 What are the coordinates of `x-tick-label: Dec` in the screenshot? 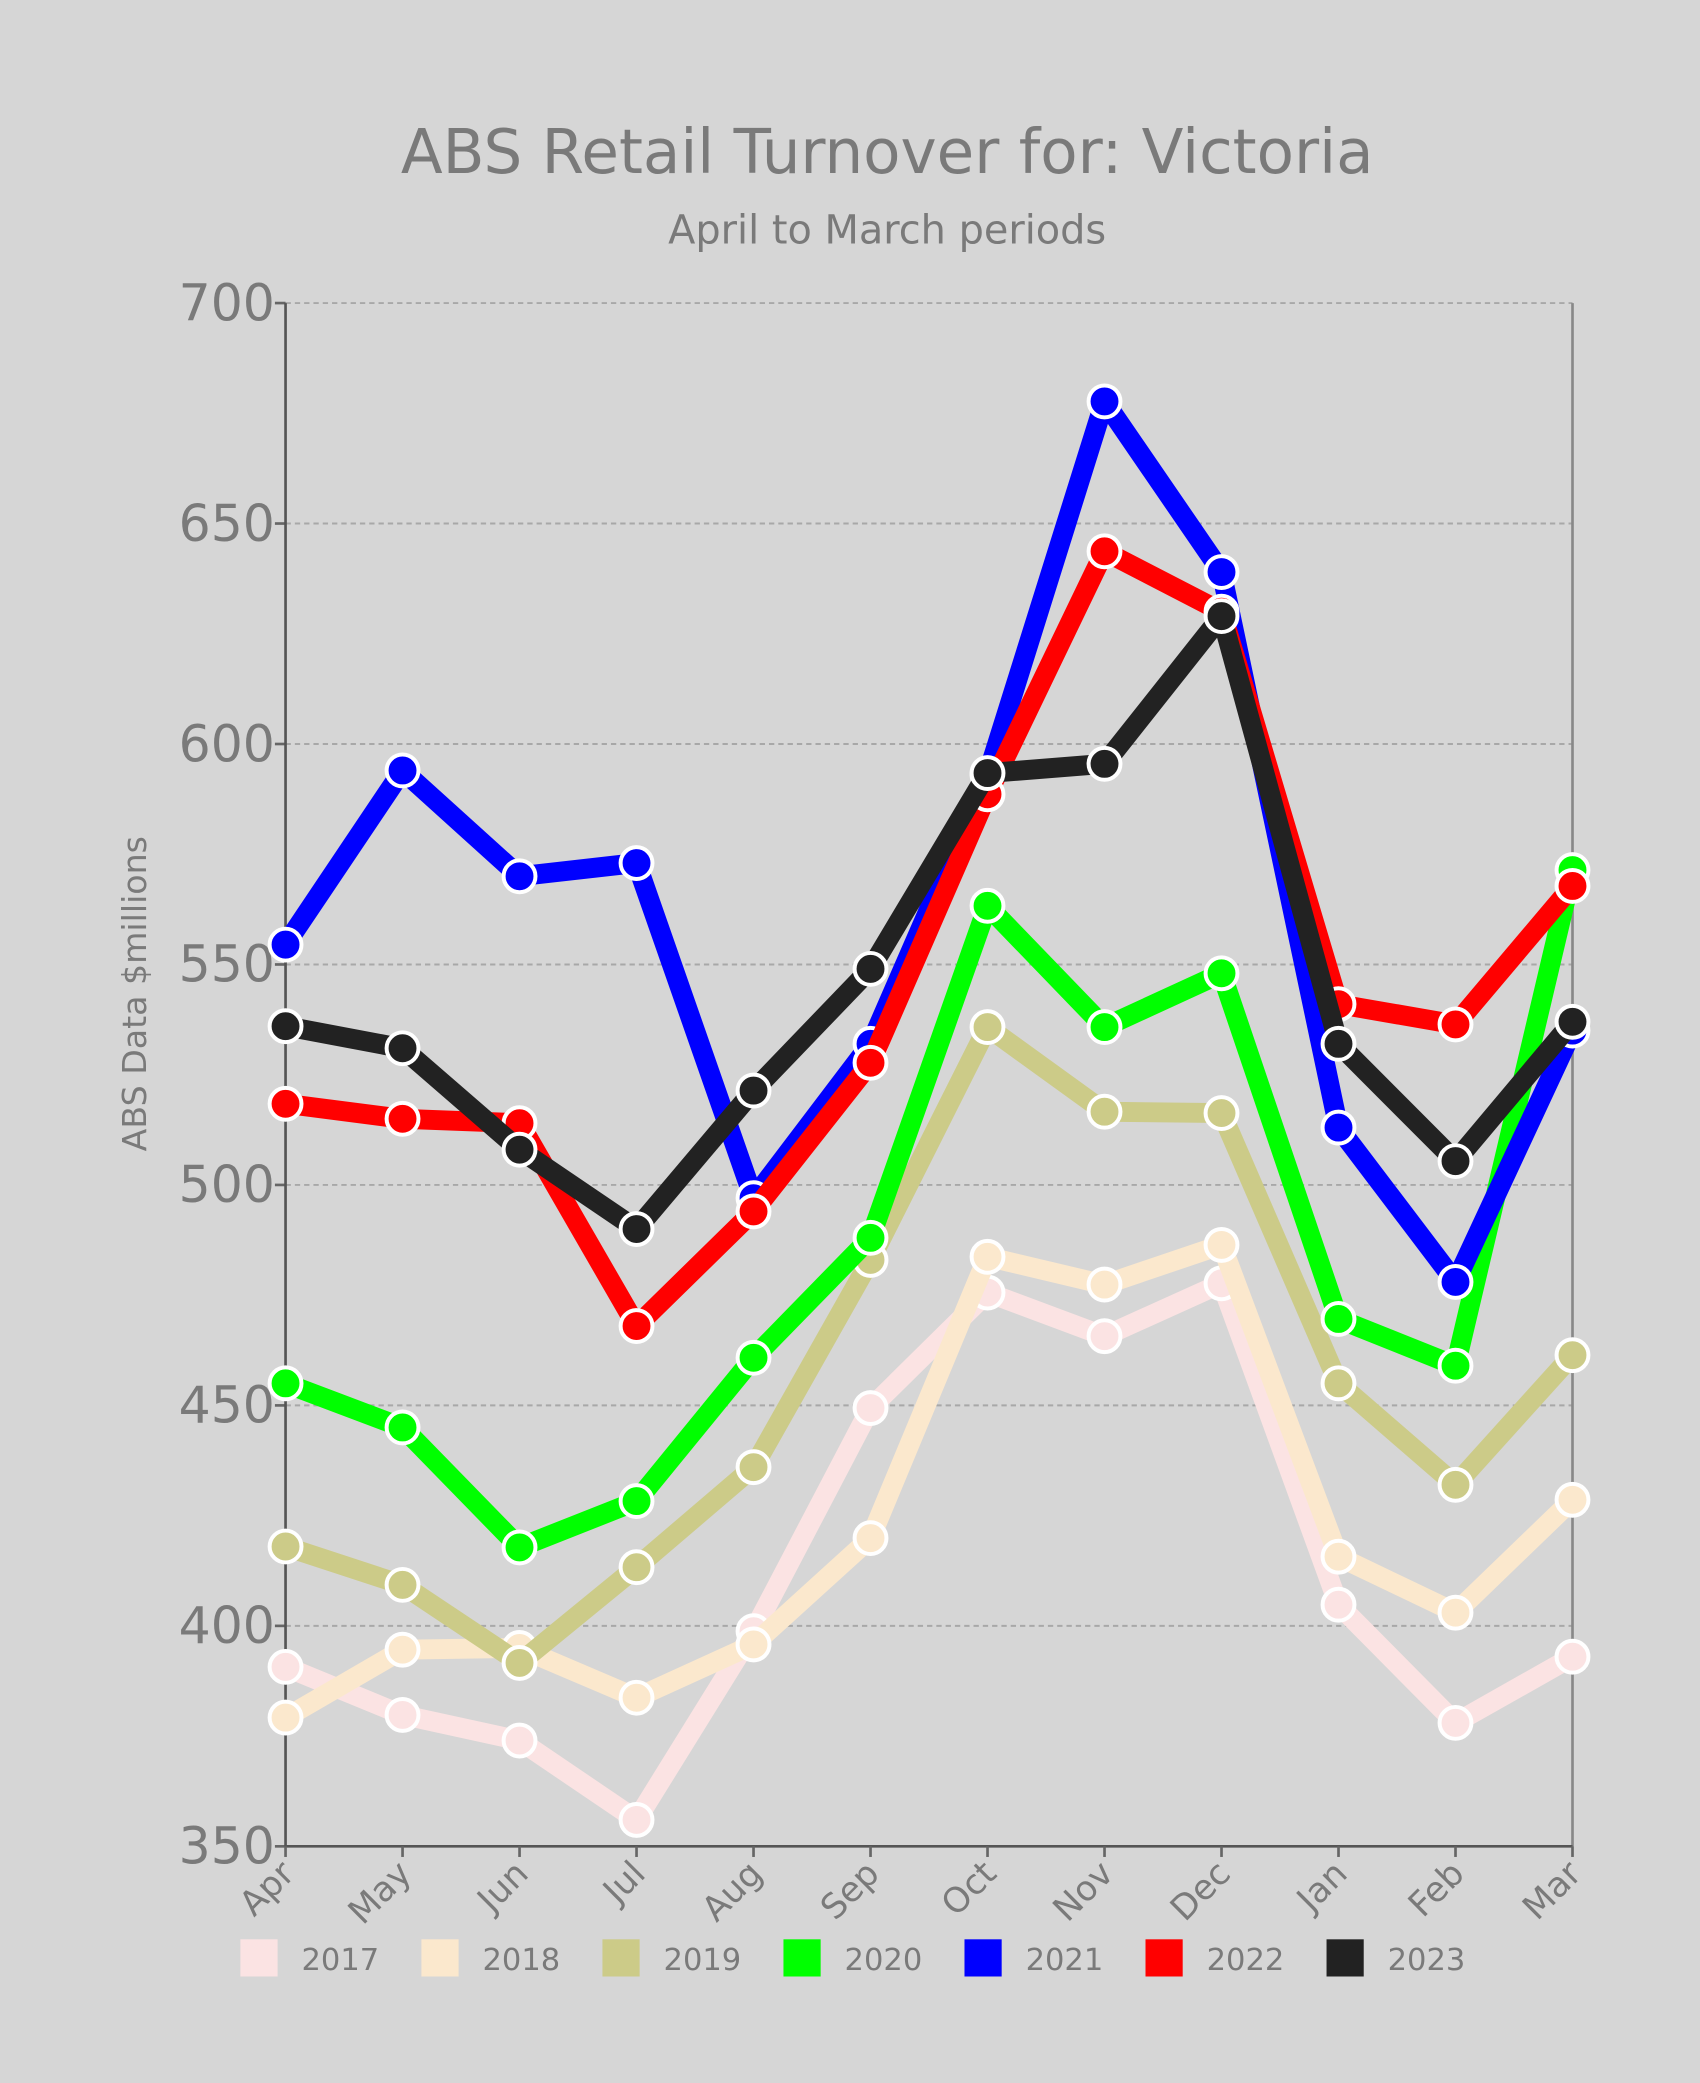 It's located at (1201, 1892).